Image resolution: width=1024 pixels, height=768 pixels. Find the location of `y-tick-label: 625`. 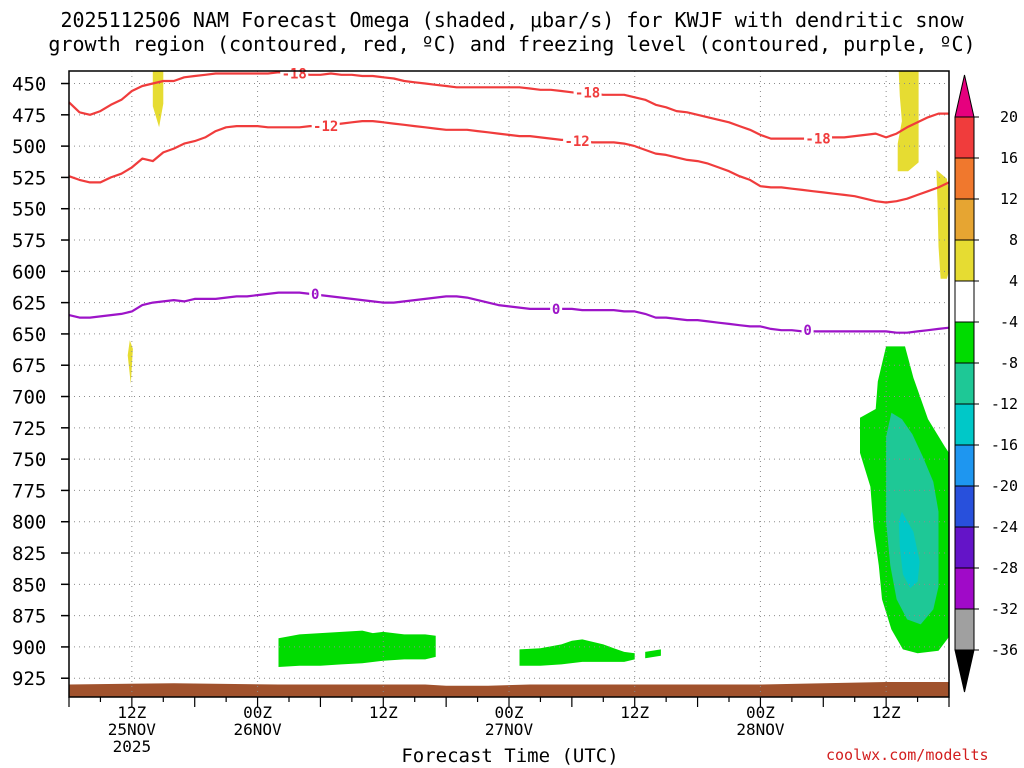

y-tick-label: 625 is located at coordinates (29, 304).